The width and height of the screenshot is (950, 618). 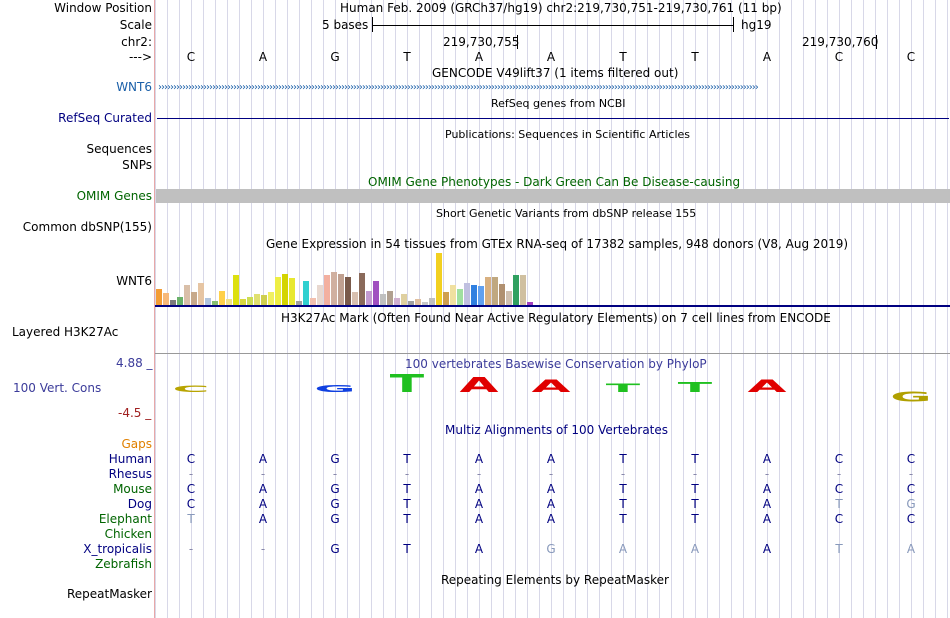 What do you see at coordinates (109, 594) in the screenshot?
I see `rmsk-track-label: RepeatMasker` at bounding box center [109, 594].